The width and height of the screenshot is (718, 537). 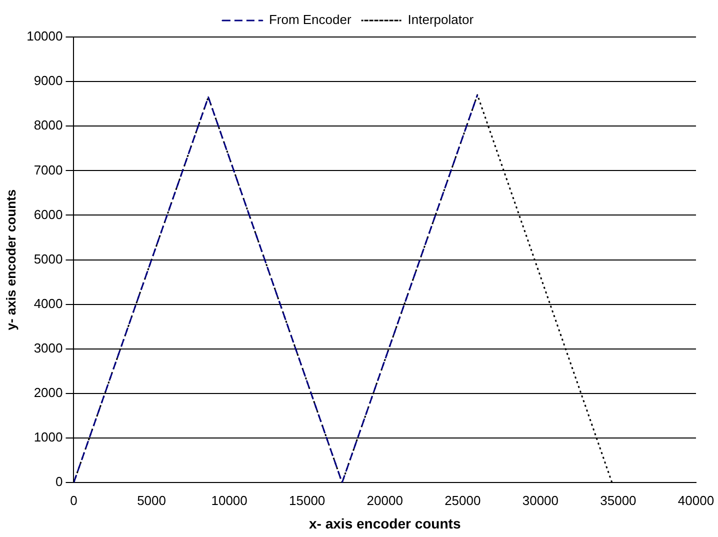 What do you see at coordinates (618, 500) in the screenshot?
I see `x-tick-label: 35000` at bounding box center [618, 500].